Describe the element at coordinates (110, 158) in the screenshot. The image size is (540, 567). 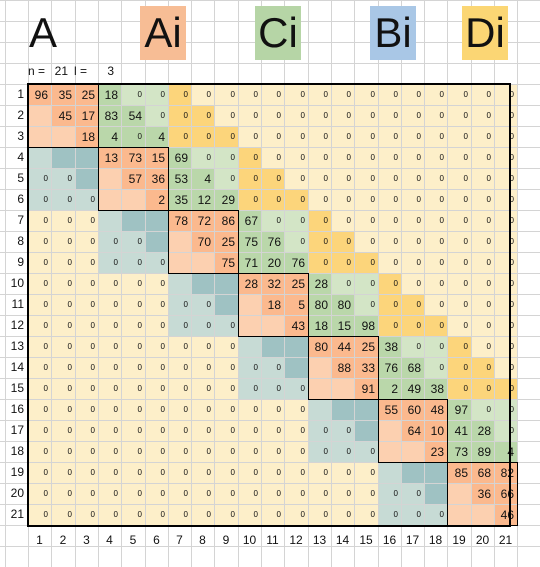
I see `matrix-cell: 13` at that location.